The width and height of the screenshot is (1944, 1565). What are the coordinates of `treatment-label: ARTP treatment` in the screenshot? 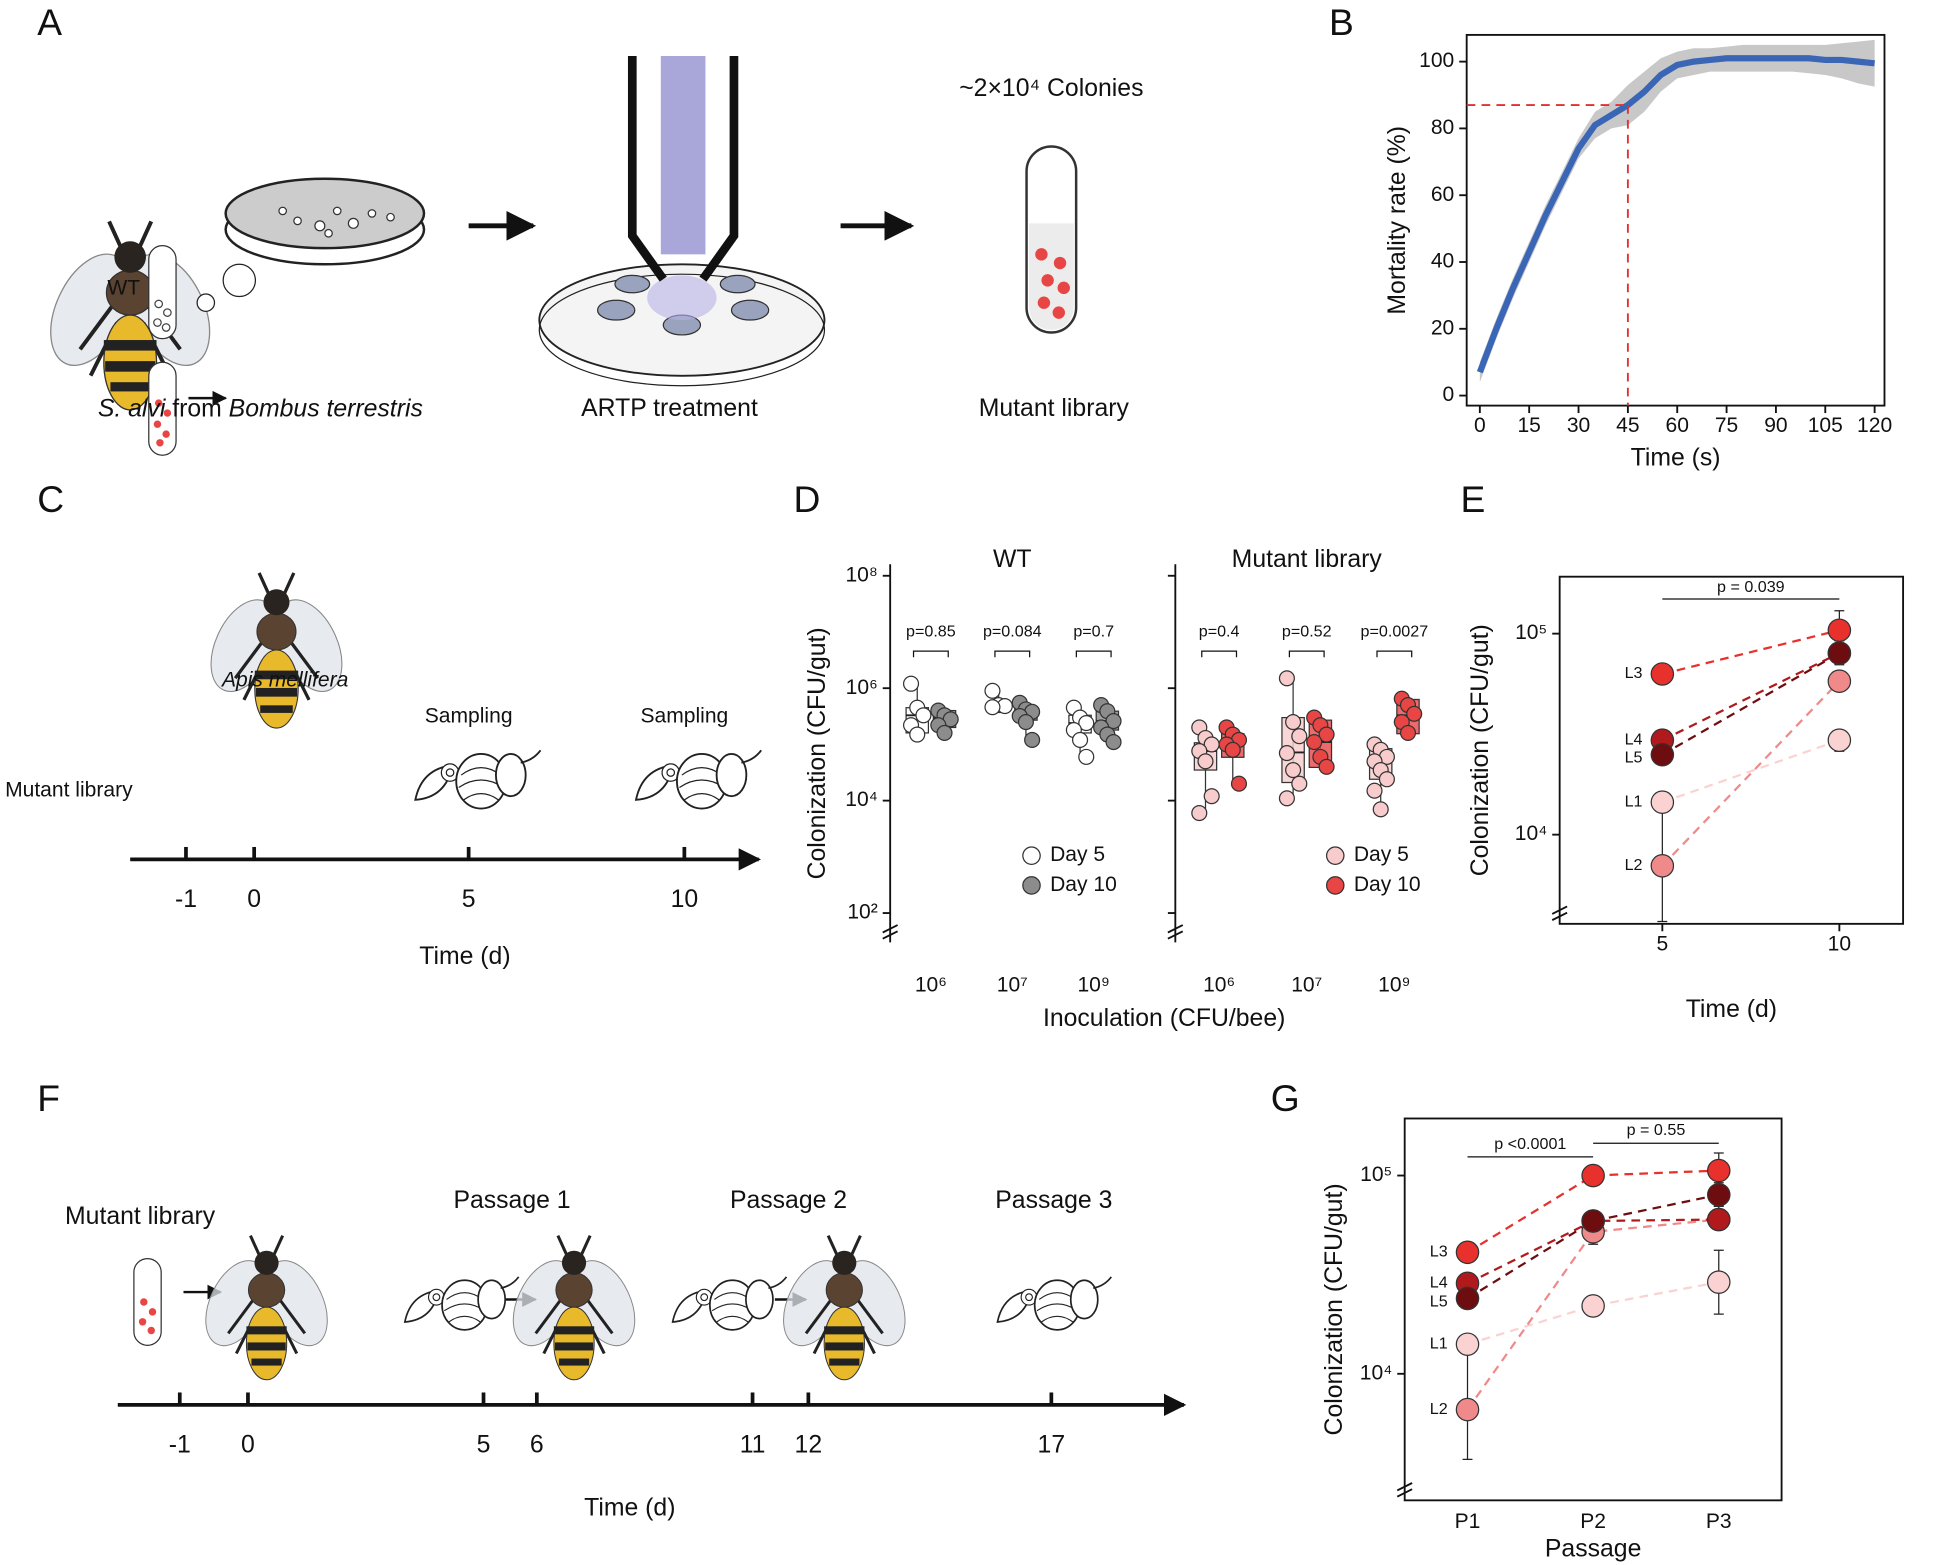 It's located at (669, 408).